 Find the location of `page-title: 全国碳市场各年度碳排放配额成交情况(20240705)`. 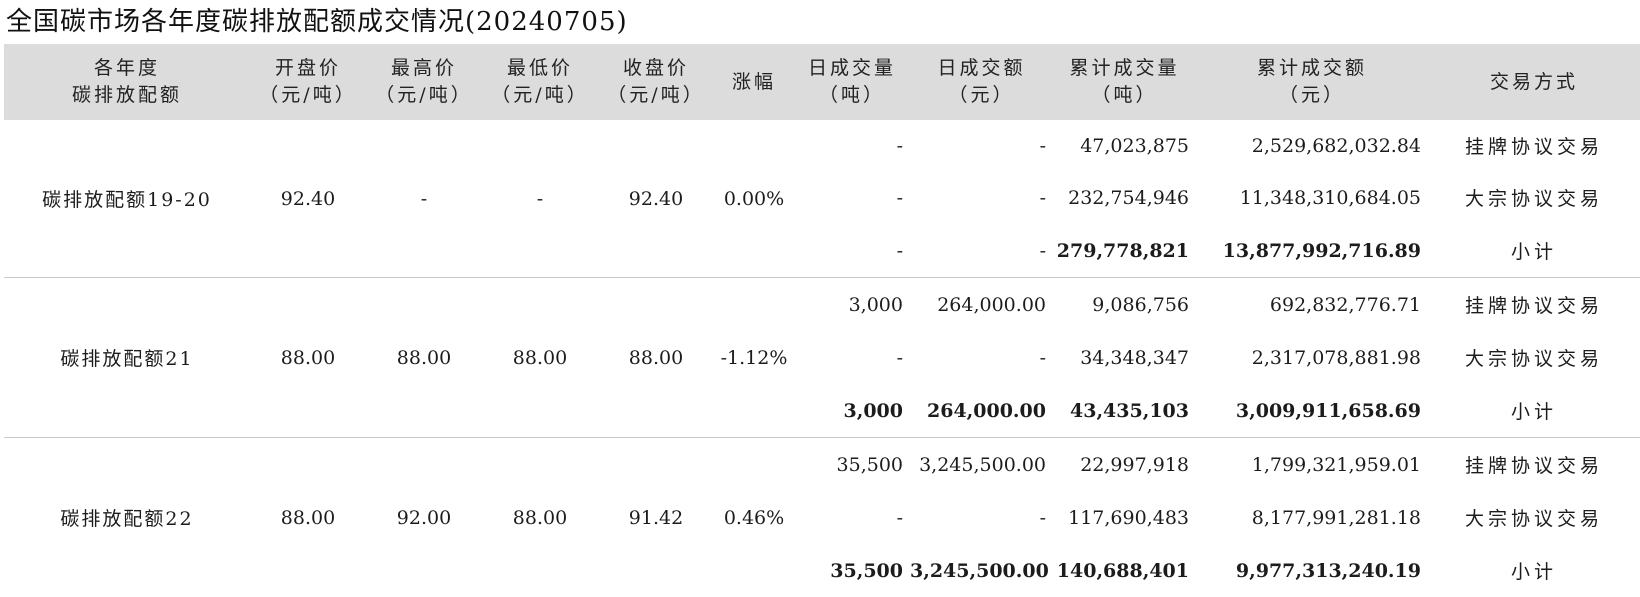

page-title: 全国碳市场各年度碳排放配额成交情况(20240705) is located at coordinates (317, 22).